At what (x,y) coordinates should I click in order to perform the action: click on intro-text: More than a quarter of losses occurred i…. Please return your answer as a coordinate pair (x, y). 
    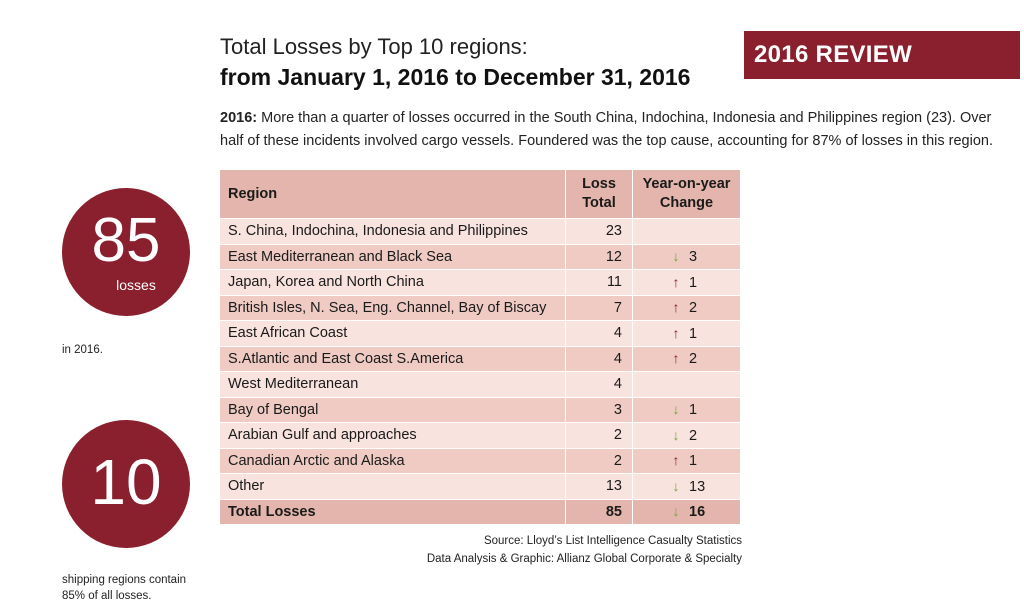
    Looking at the image, I should click on (606, 129).